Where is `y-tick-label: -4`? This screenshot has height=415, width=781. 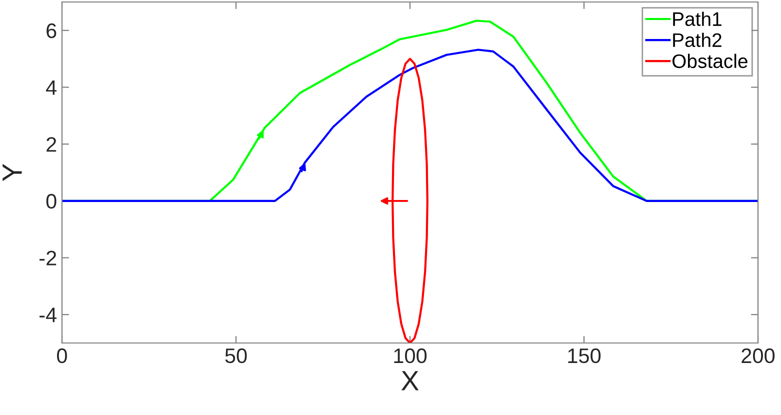
y-tick-label: -4 is located at coordinates (48, 315).